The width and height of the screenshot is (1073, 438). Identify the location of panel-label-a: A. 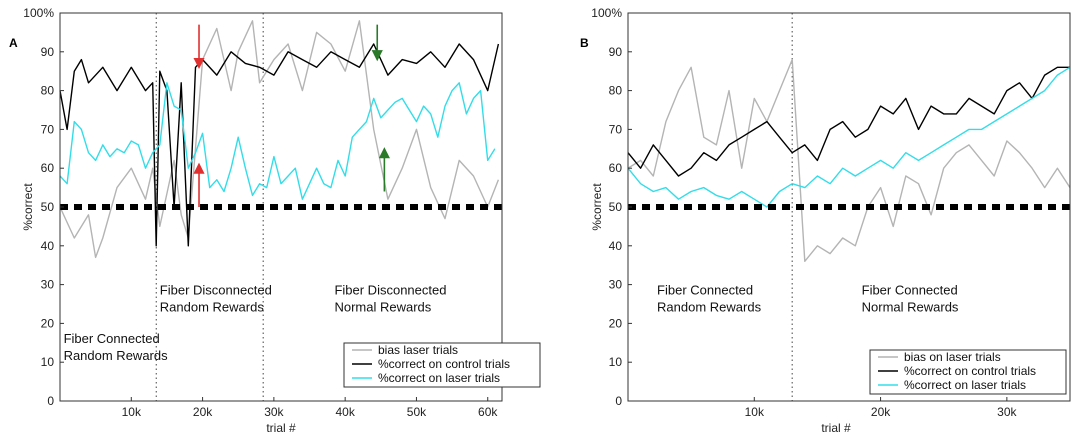
(13, 43).